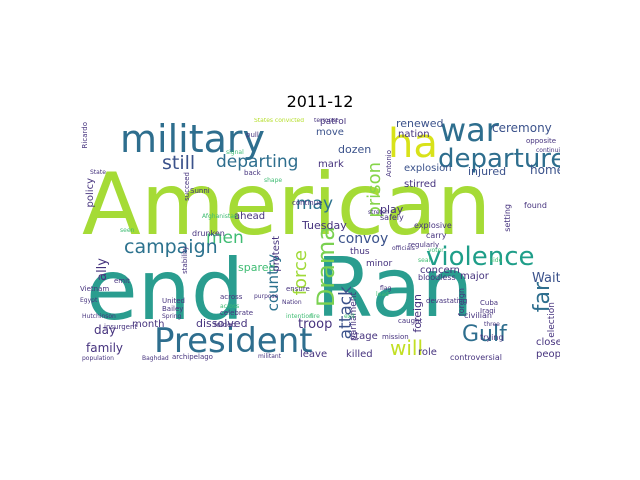 Image resolution: width=640 pixels, height=480 pixels. I want to click on cloud-word: men, so click(225, 238).